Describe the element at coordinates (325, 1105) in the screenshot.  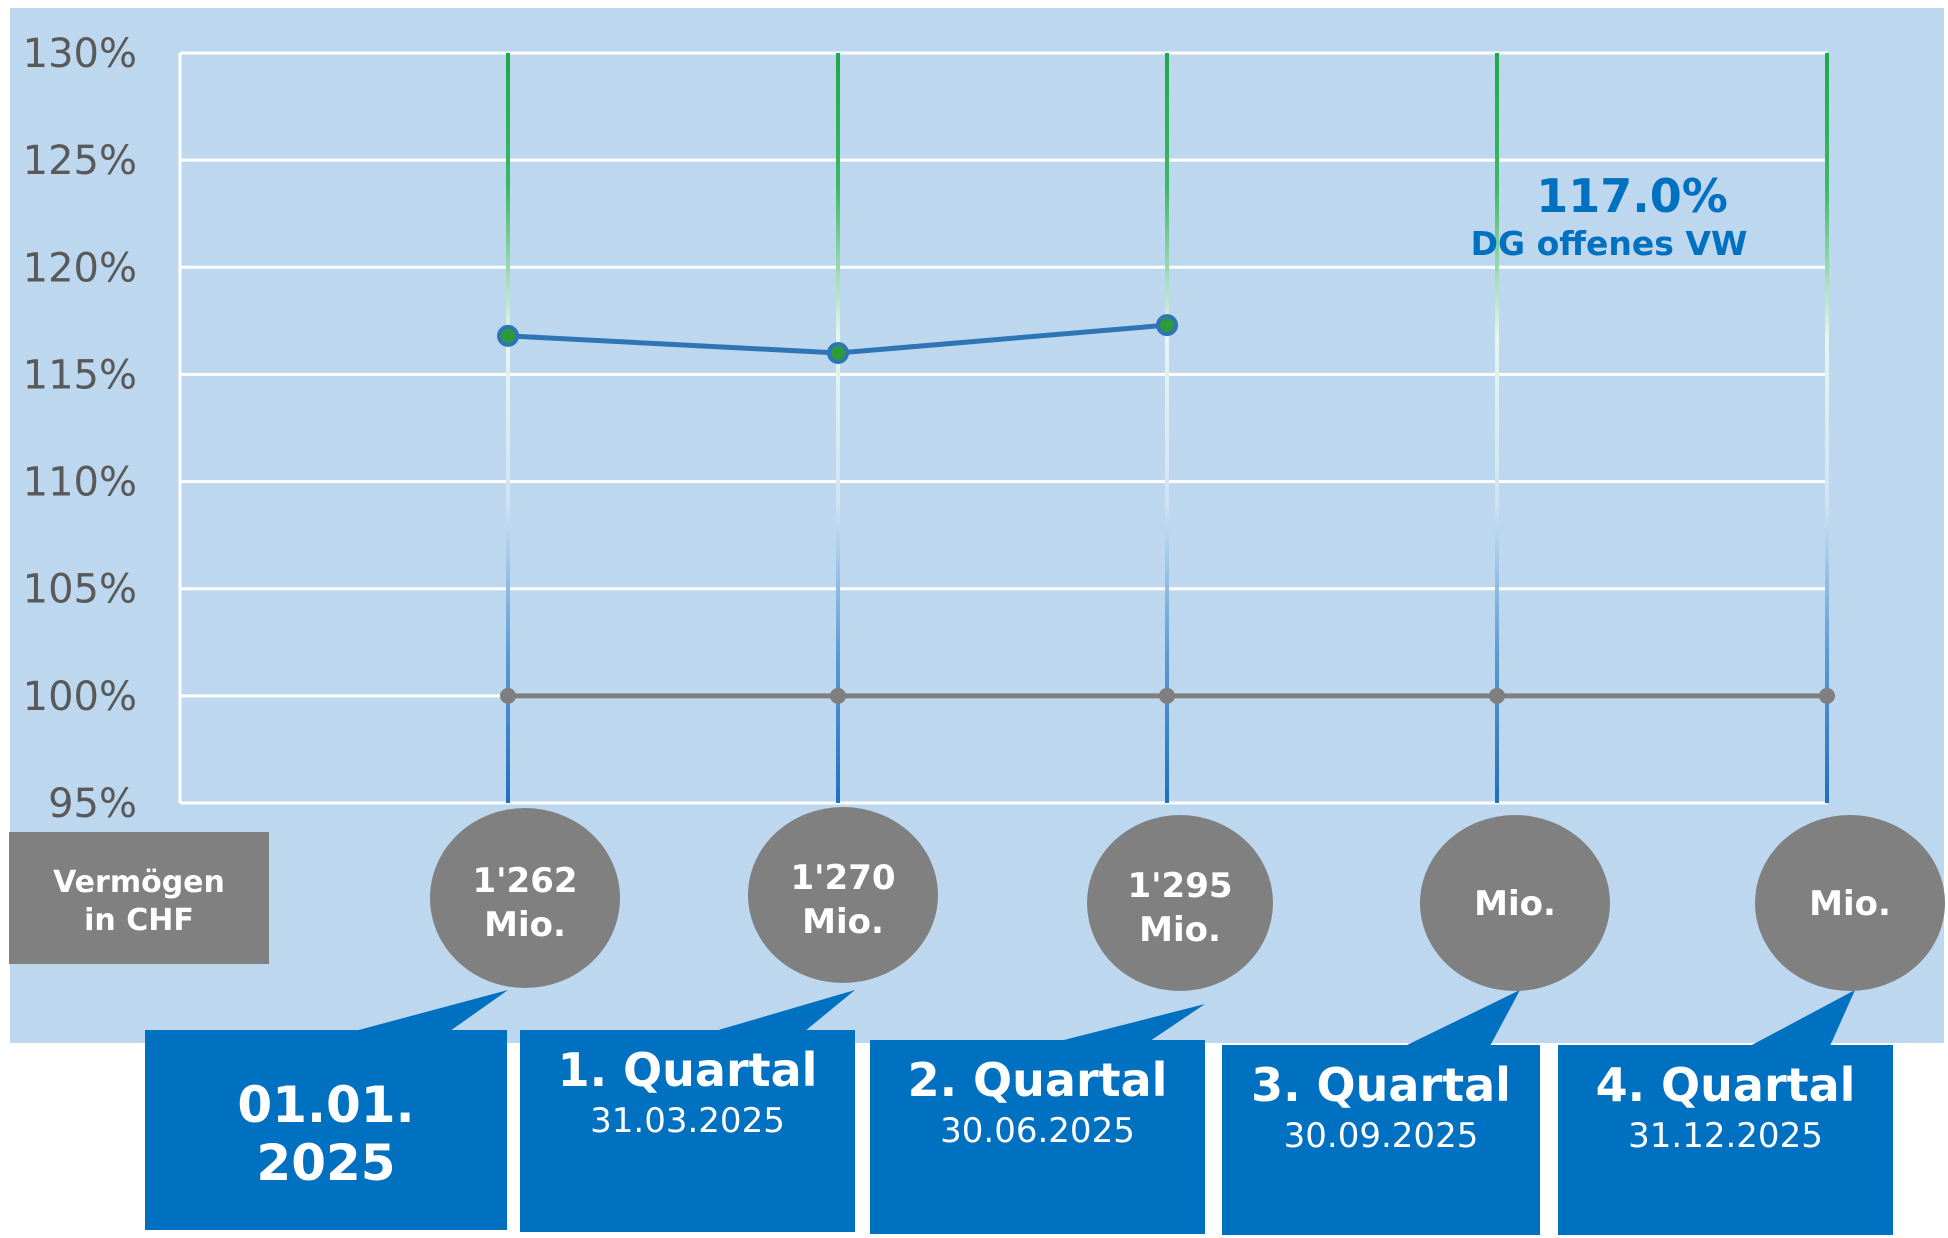
I see `period-title: 01.01.` at that location.